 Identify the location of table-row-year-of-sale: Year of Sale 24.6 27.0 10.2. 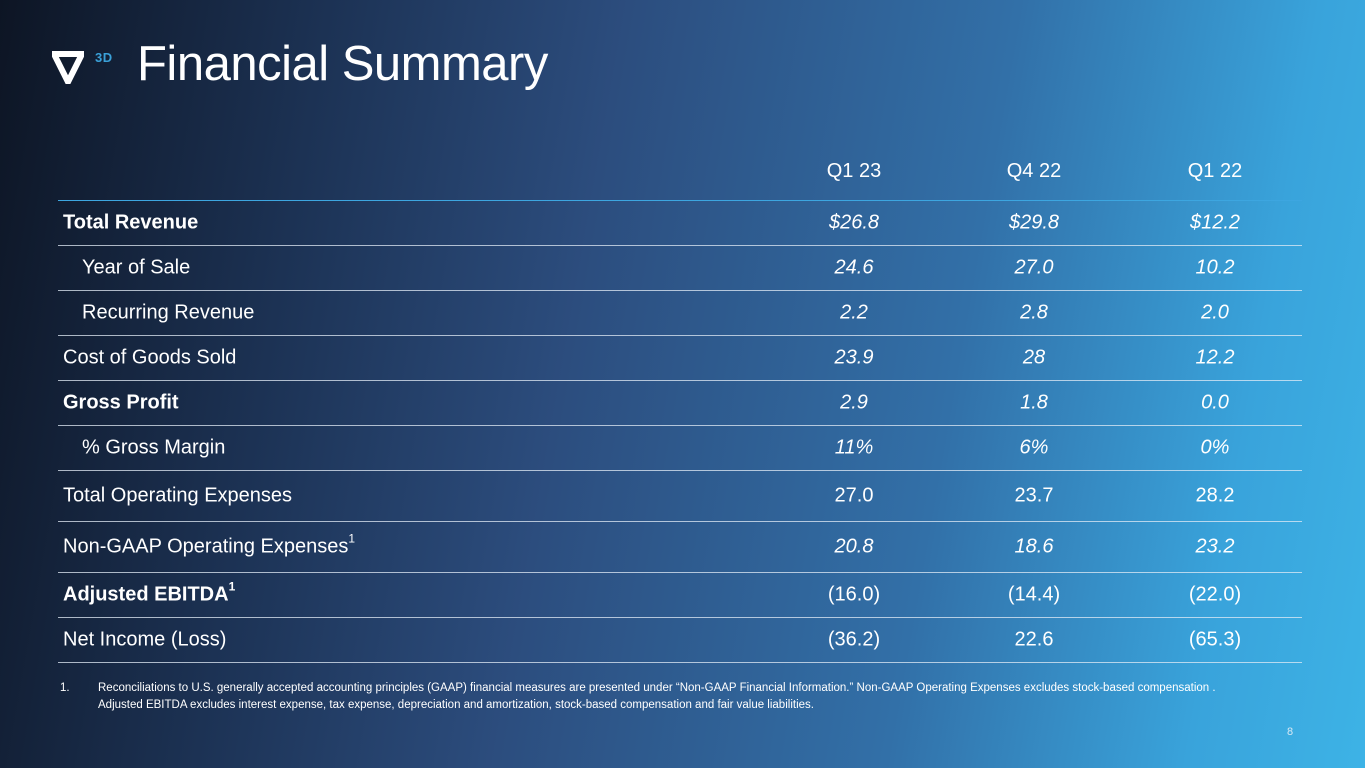
(680, 268).